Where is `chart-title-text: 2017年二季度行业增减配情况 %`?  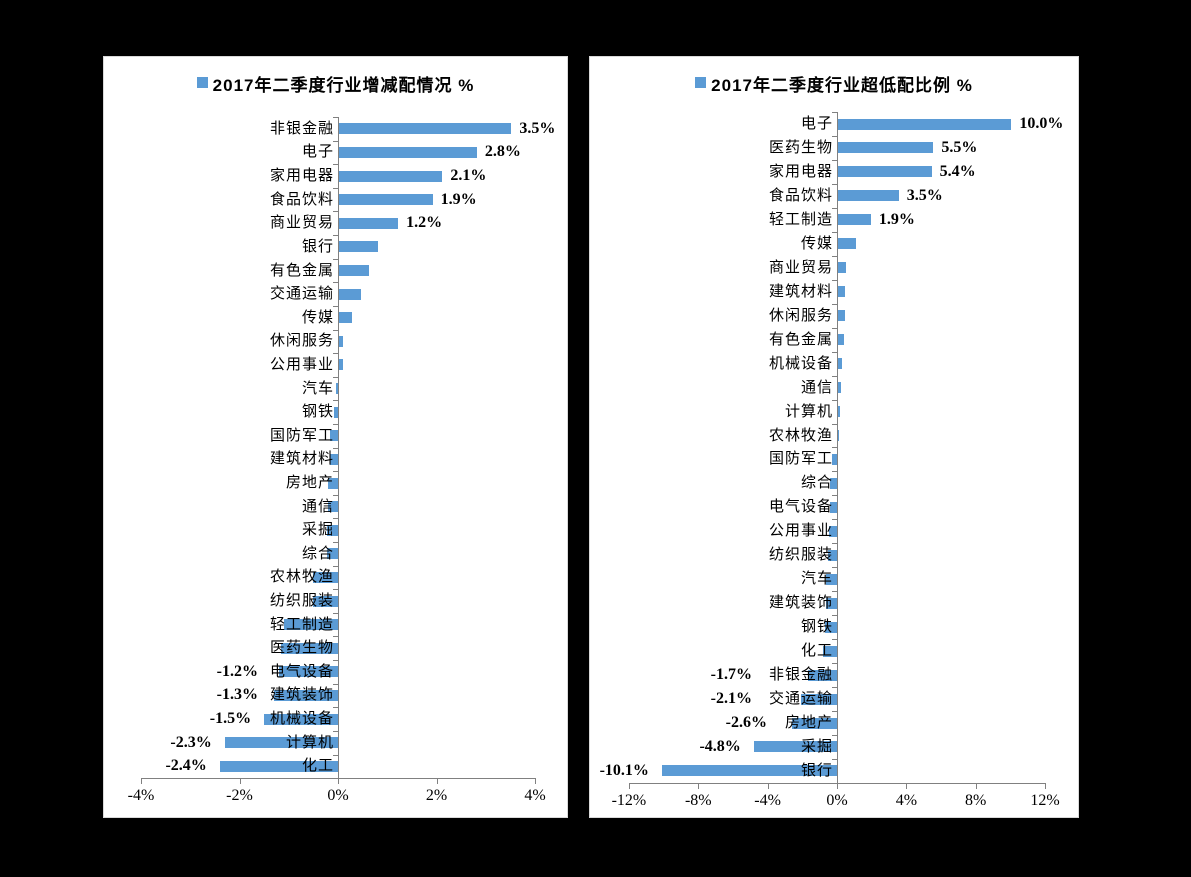 chart-title-text: 2017年二季度行业增减配情况 % is located at coordinates (343, 85).